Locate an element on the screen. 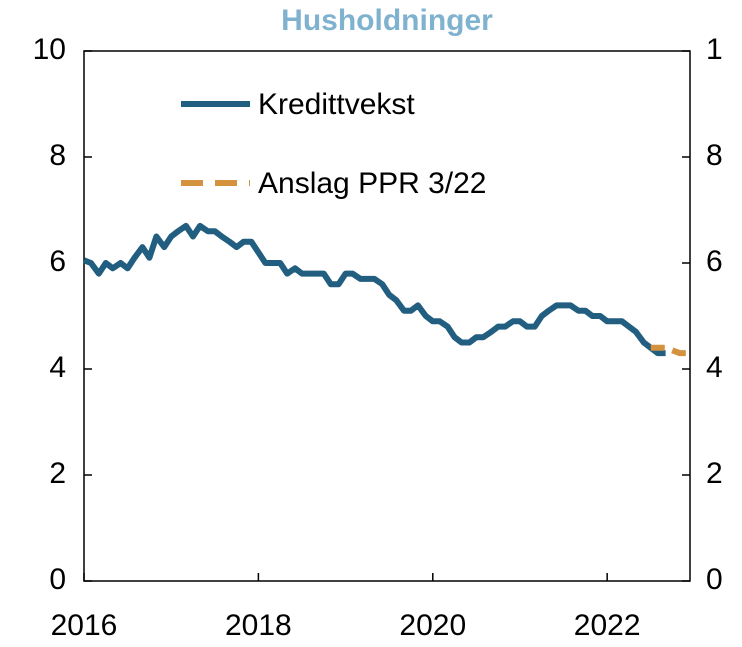 The height and width of the screenshot is (647, 742). x-tick-label: 2020 is located at coordinates (432, 625).